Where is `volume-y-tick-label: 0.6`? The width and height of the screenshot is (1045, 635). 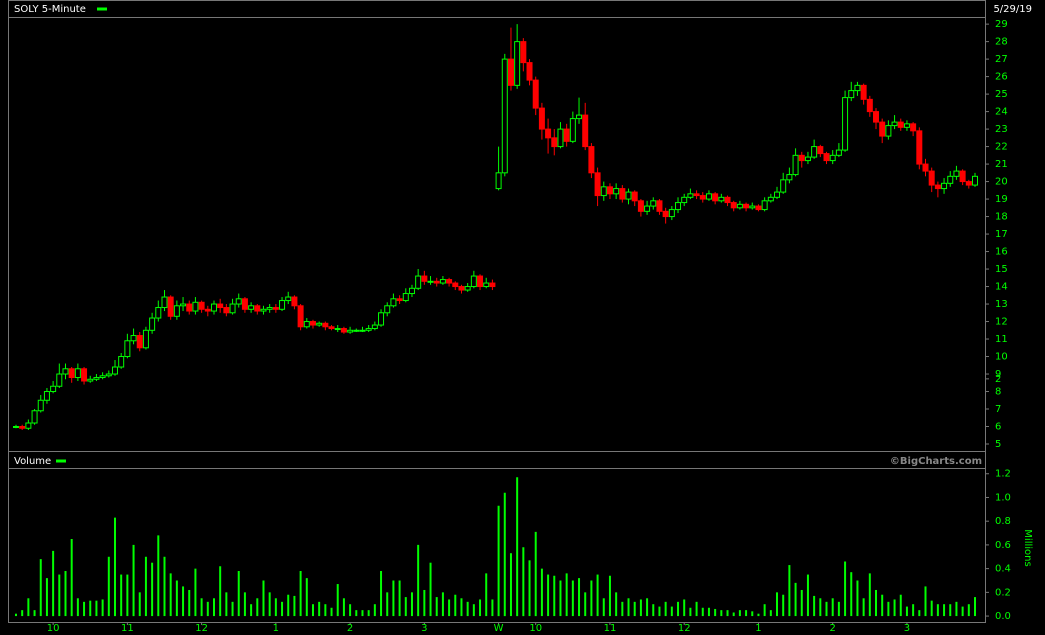 volume-y-tick-label: 0.6 is located at coordinates (1003, 545).